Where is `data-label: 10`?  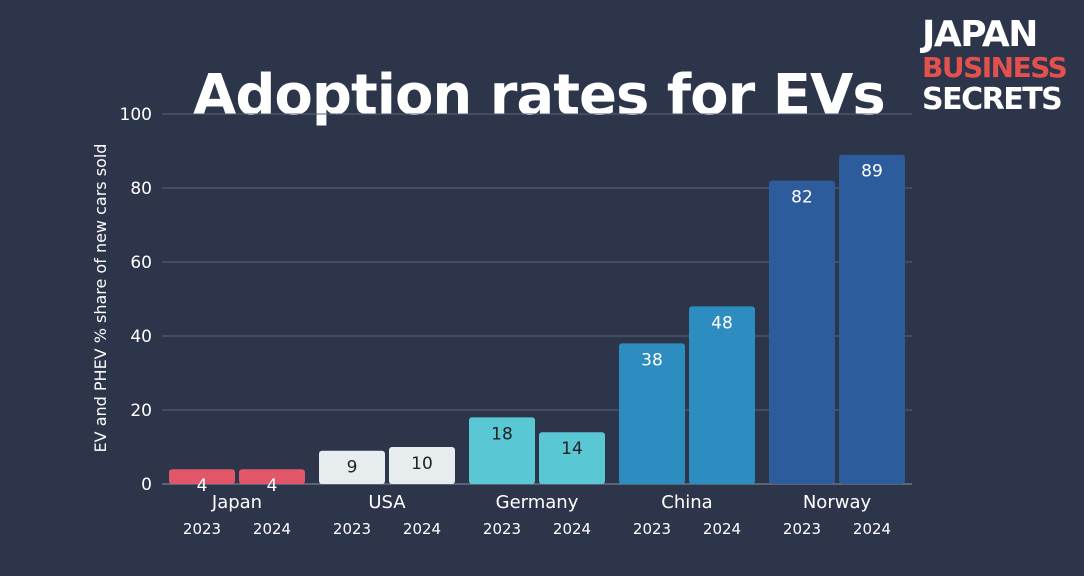 data-label: 10 is located at coordinates (422, 464).